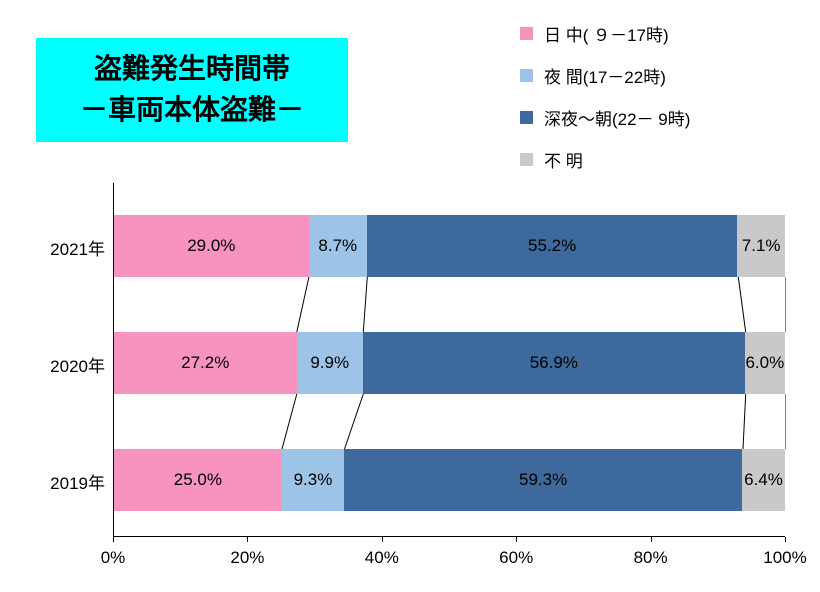 The height and width of the screenshot is (592, 820). What do you see at coordinates (526, 75) in the screenshot?
I see `legend-marker-evening` at bounding box center [526, 75].